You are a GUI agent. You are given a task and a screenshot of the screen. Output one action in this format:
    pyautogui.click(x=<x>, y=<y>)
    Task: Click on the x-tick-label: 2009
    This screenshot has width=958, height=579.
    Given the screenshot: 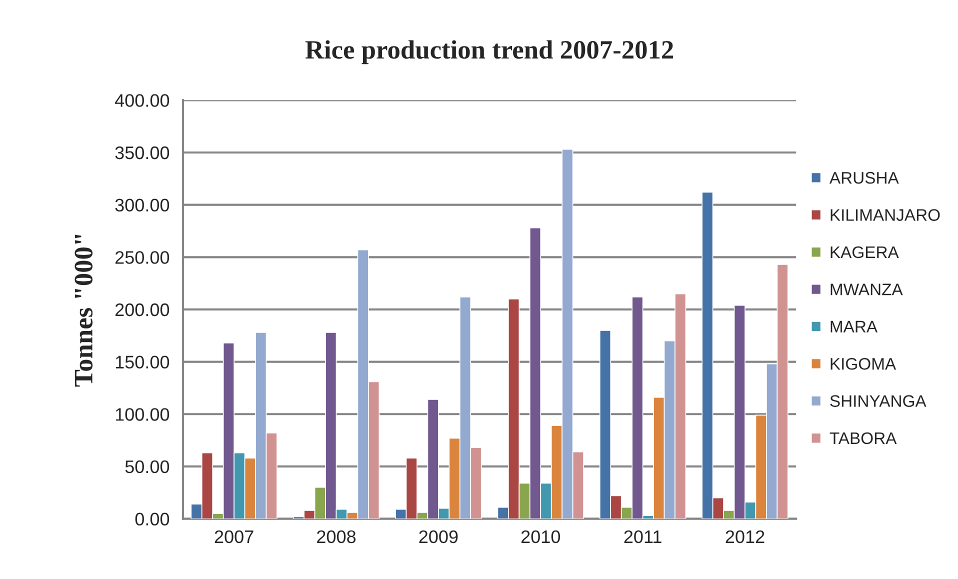 What is the action you would take?
    pyautogui.click(x=438, y=537)
    